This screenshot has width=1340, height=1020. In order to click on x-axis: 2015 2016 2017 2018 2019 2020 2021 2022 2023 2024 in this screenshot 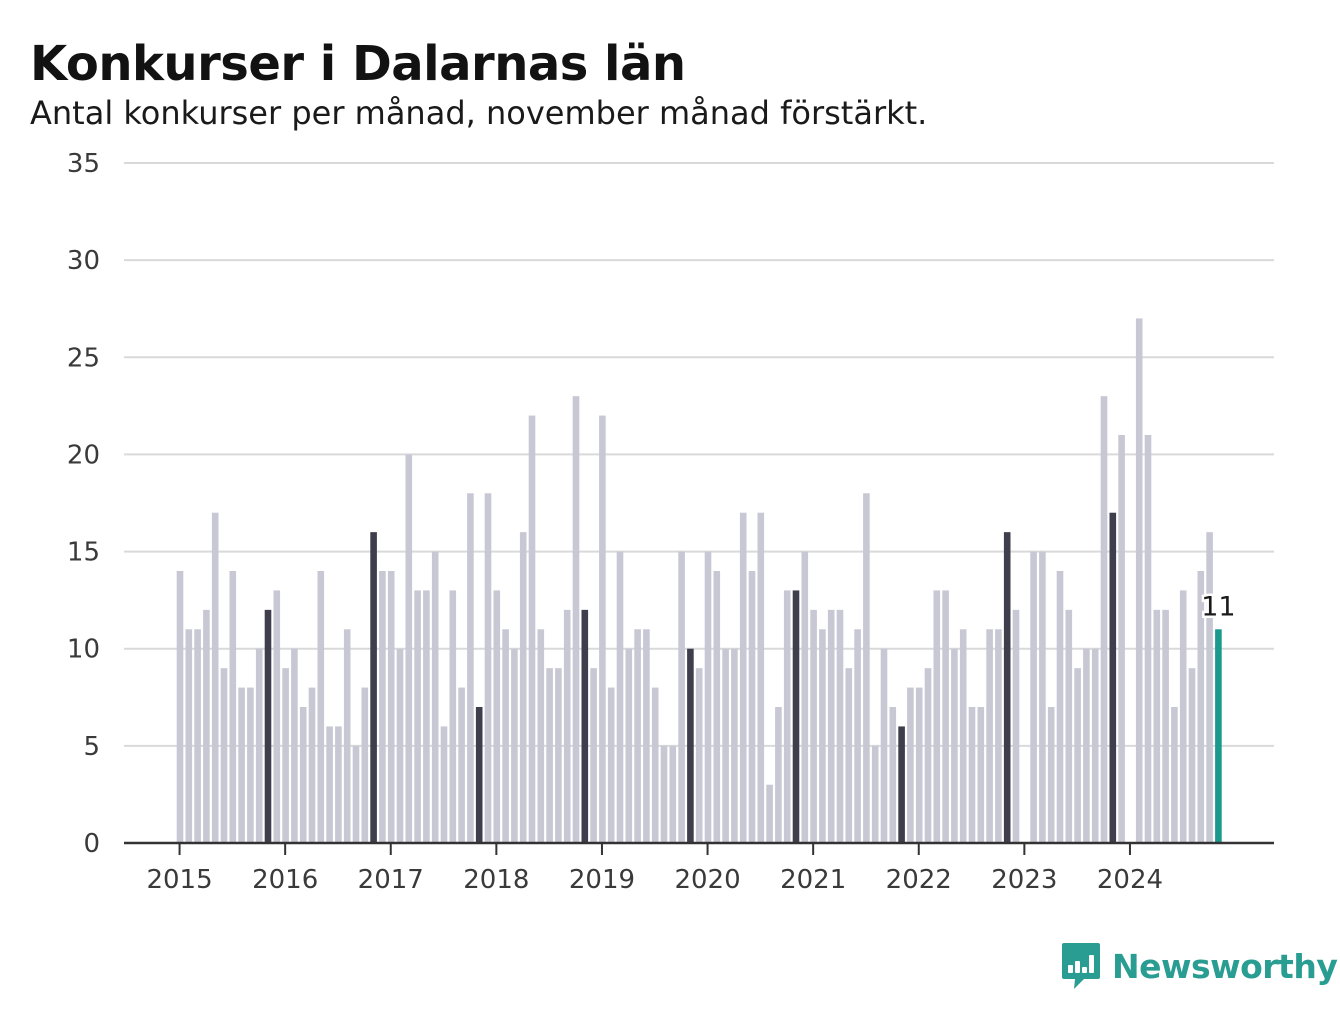, I will do `click(699, 868)`.